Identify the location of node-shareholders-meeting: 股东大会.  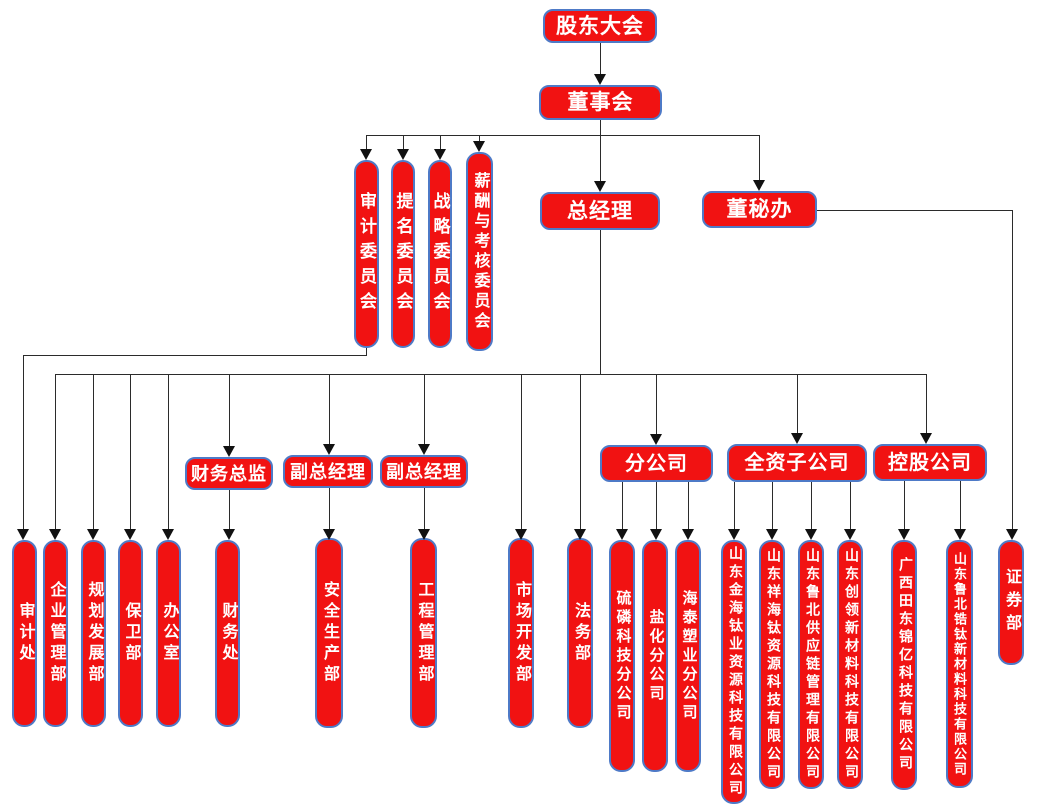
(600, 26).